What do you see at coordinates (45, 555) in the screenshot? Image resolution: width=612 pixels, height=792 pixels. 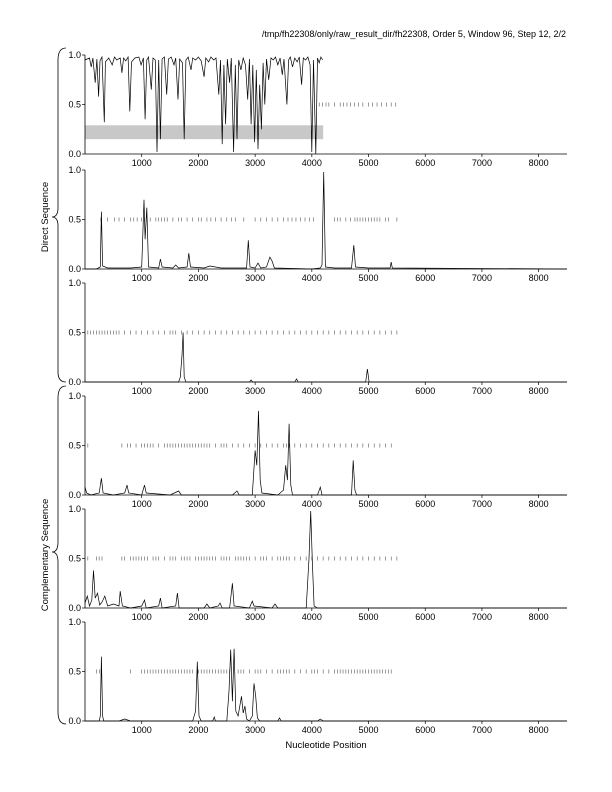 I see `complementary-sequence-label: Complementary Sequence` at bounding box center [45, 555].